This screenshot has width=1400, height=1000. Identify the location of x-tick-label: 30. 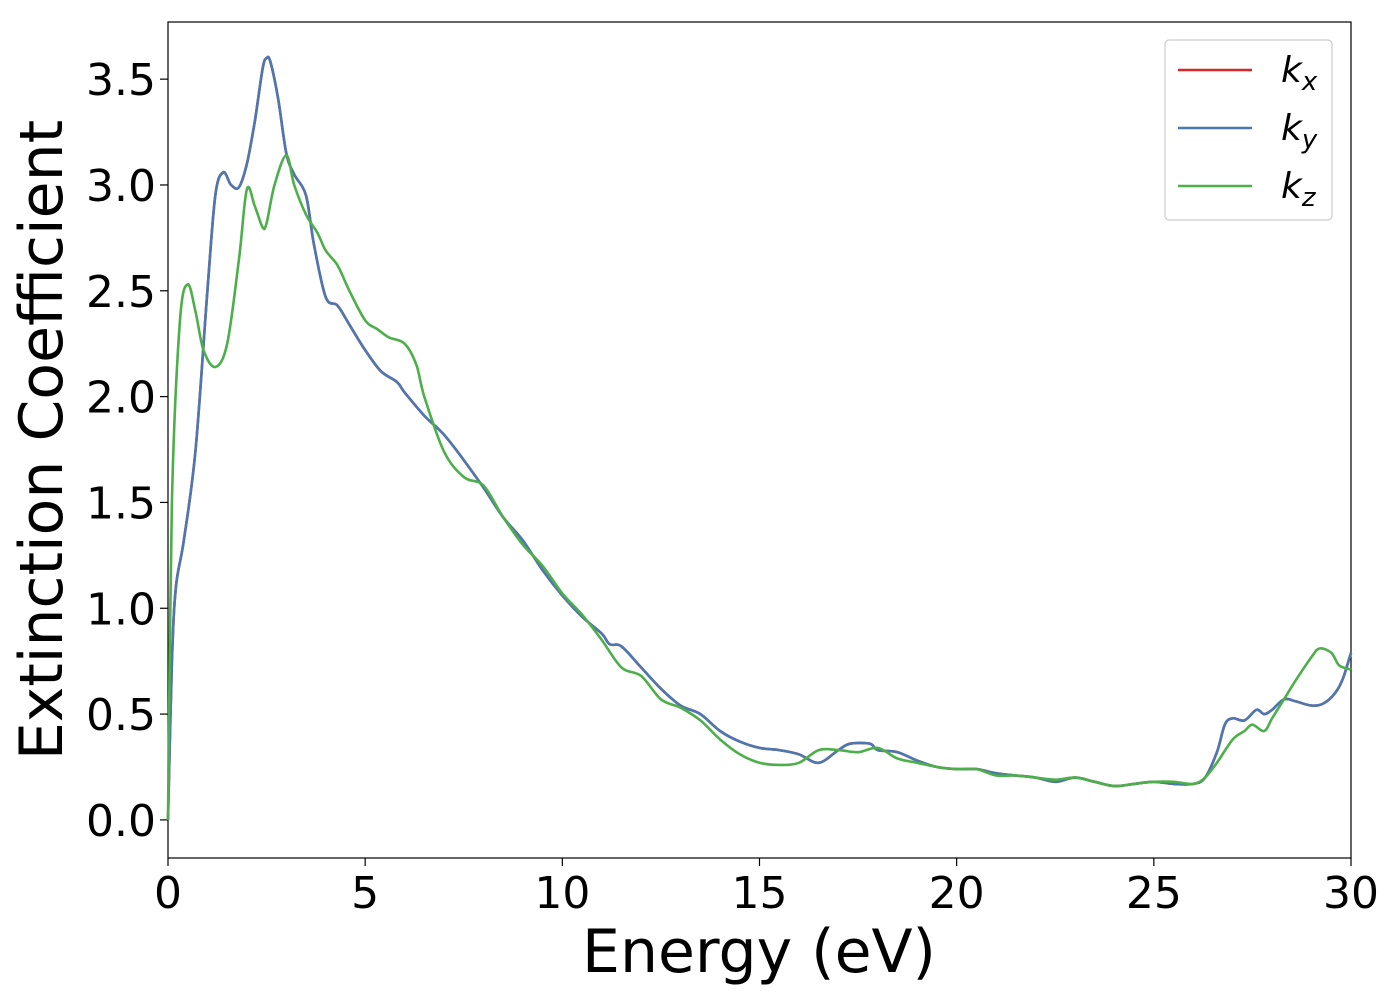
(1351, 893).